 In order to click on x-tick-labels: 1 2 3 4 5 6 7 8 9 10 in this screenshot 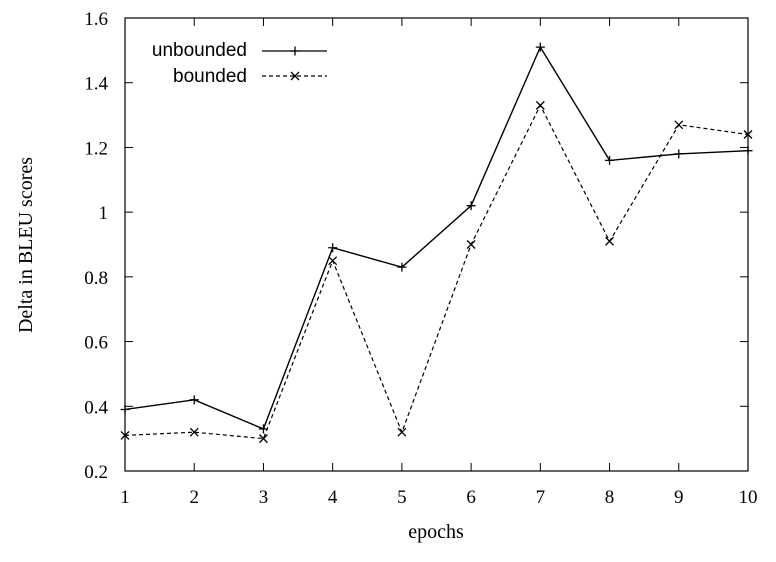, I will do `click(438, 497)`.